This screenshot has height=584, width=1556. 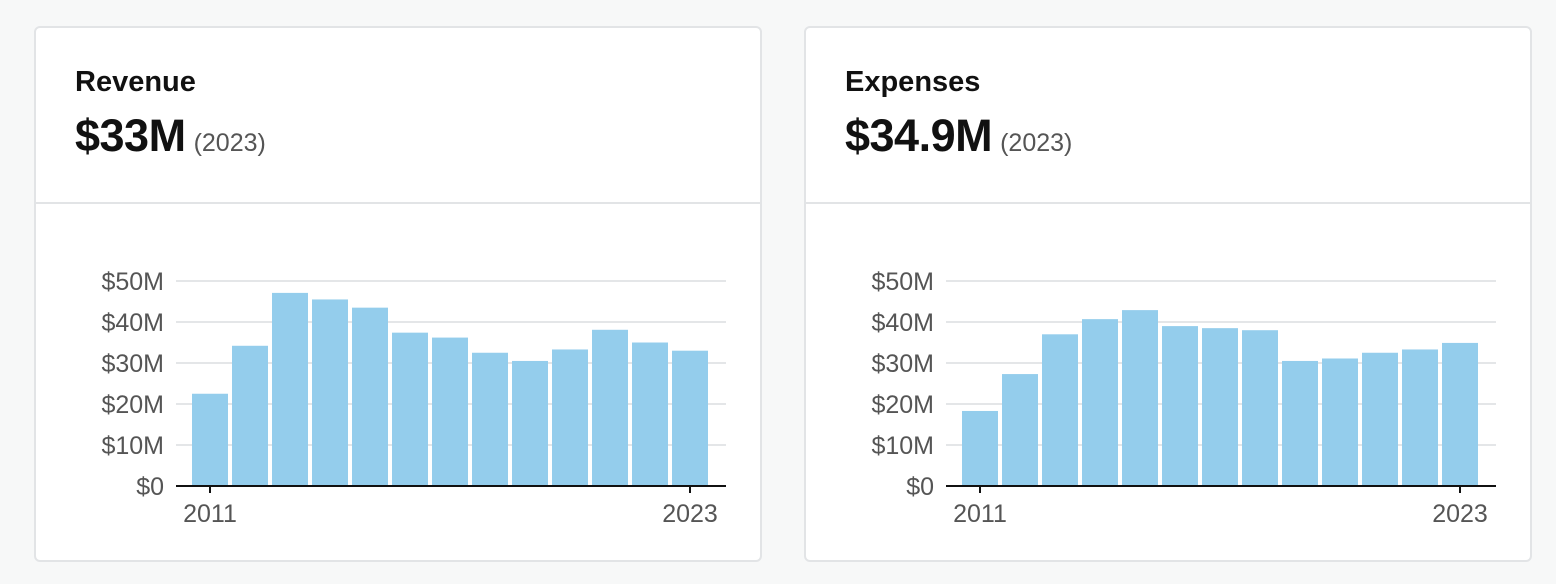 What do you see at coordinates (398, 116) in the screenshot?
I see `card-header: Revenue $33M (2023)` at bounding box center [398, 116].